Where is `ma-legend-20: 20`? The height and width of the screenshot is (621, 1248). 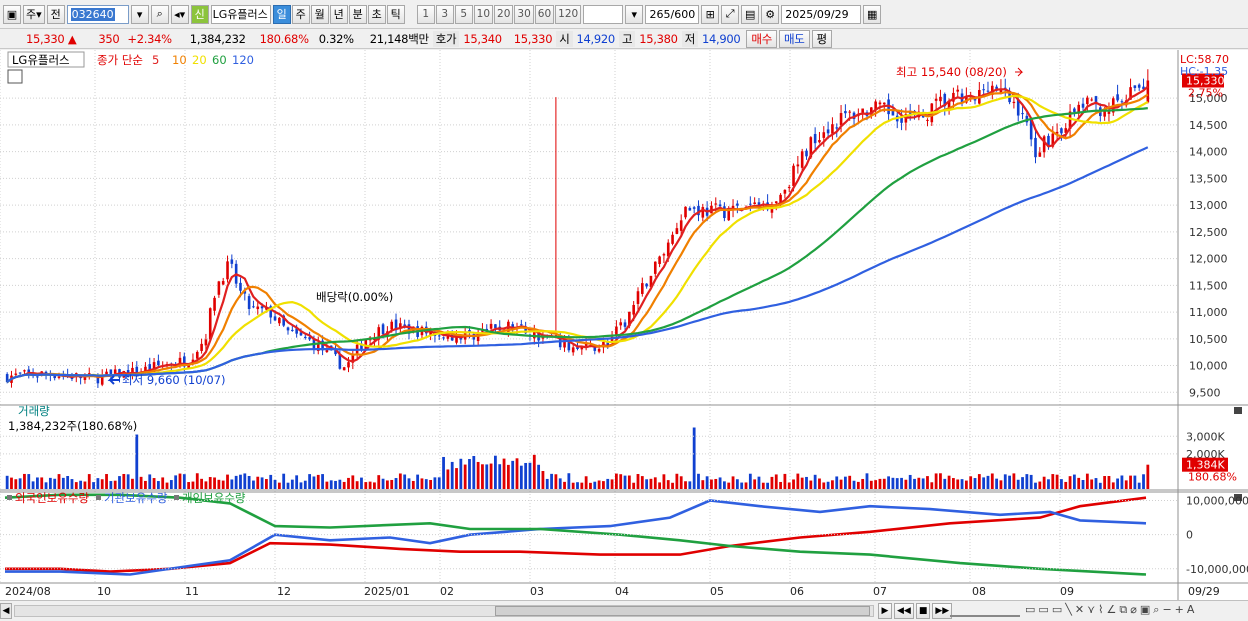 ma-legend-20: 20 is located at coordinates (199, 60).